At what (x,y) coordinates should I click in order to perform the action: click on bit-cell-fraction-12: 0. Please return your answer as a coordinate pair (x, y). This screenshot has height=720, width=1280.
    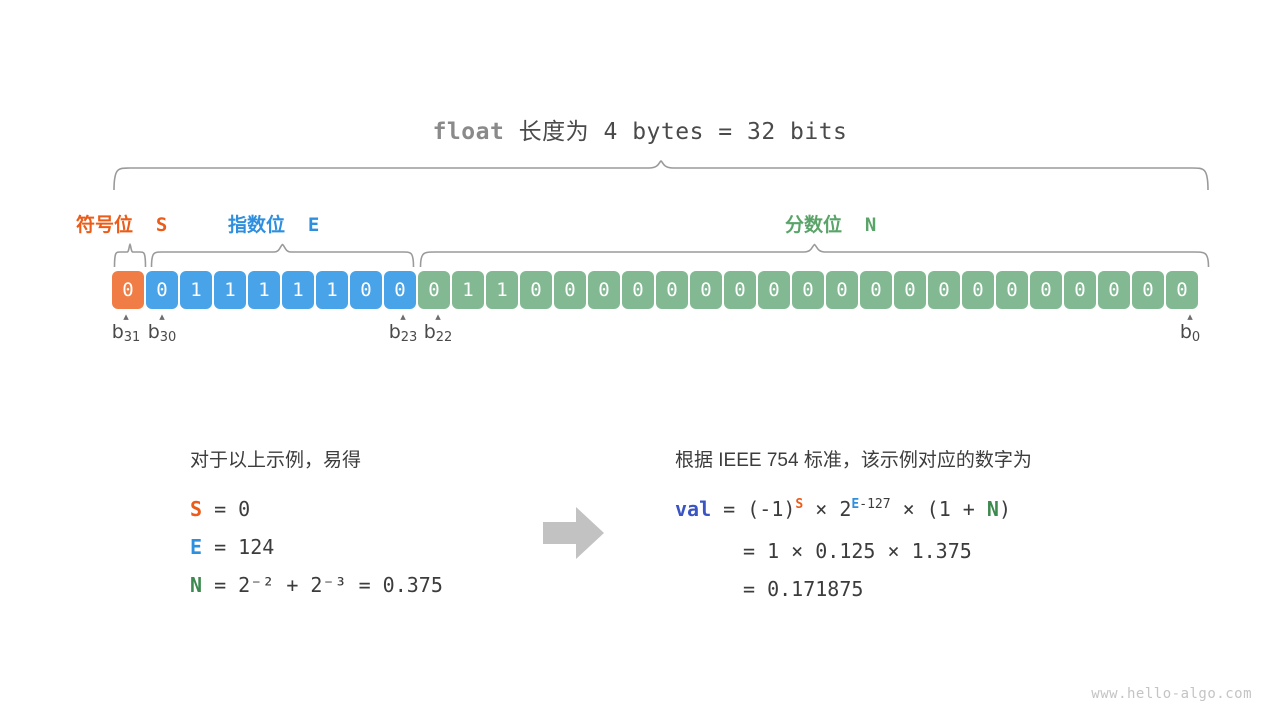
    Looking at the image, I should click on (842, 290).